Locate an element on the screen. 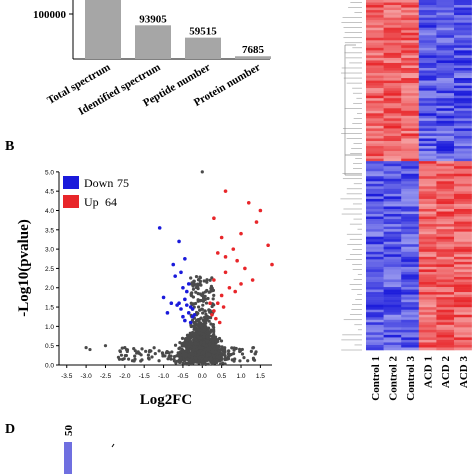 The image size is (474, 474). volcano-x-tick-label: 0.5 is located at coordinates (221, 376).